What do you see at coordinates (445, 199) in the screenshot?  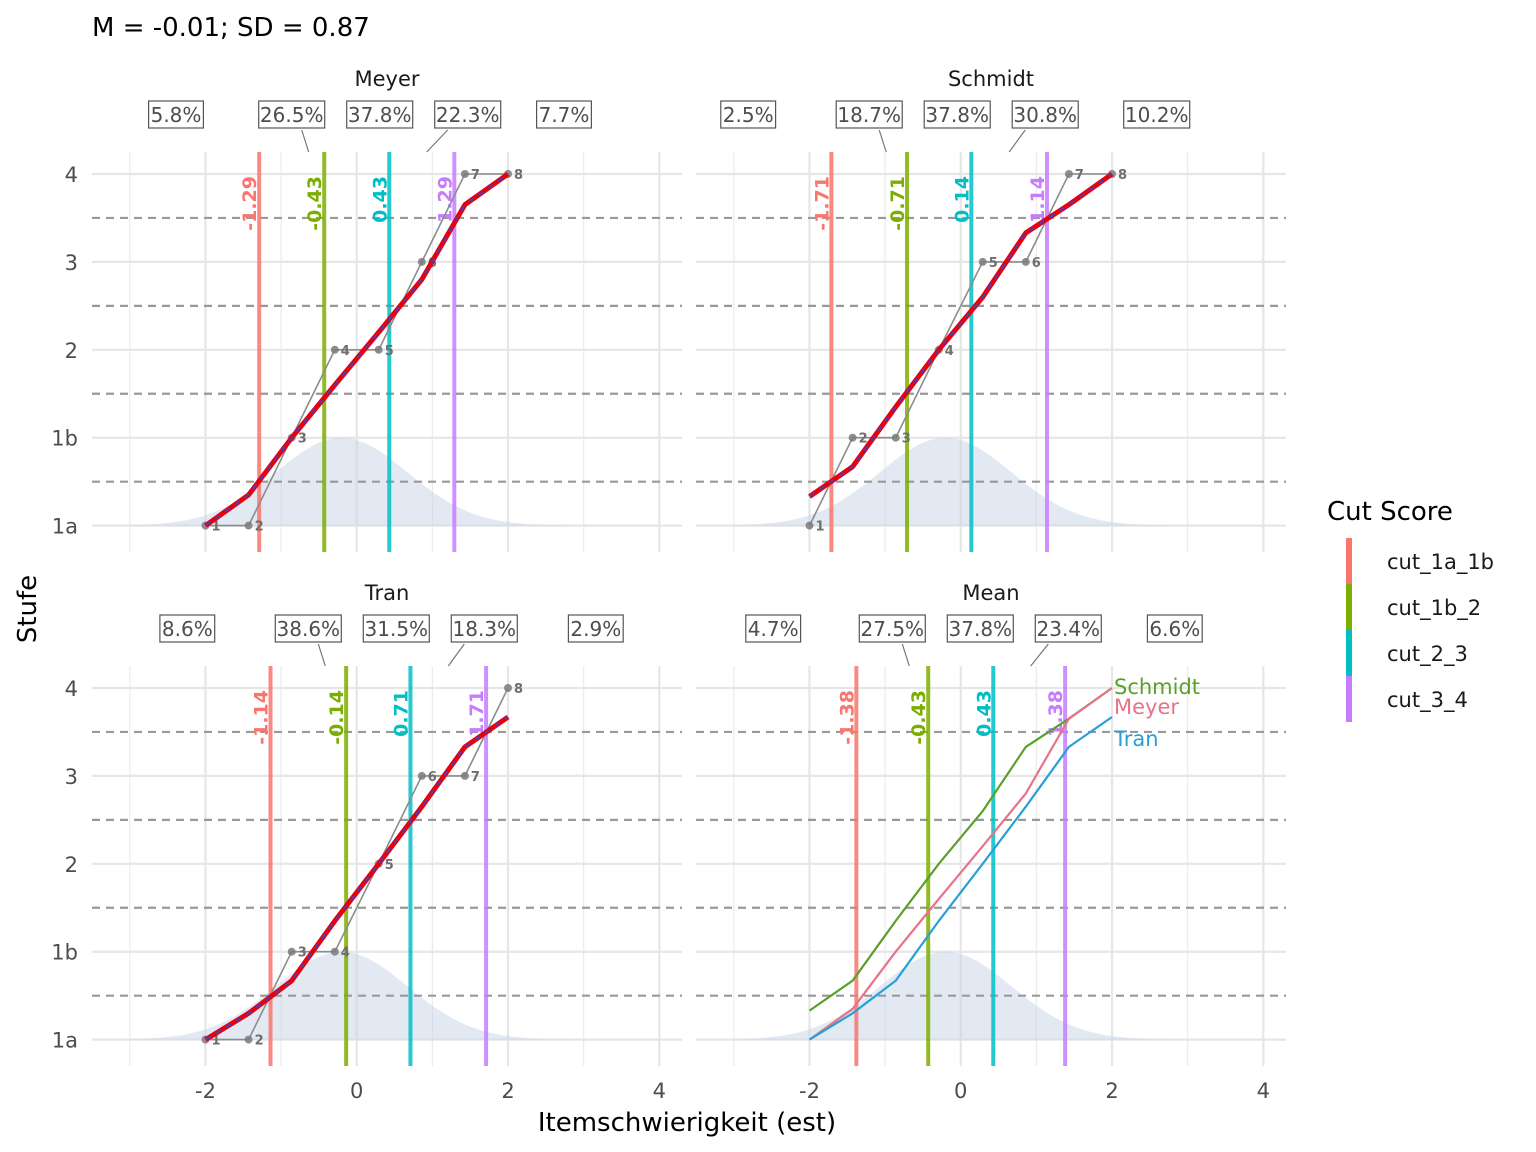 I see `cut-value-label: 1.29` at bounding box center [445, 199].